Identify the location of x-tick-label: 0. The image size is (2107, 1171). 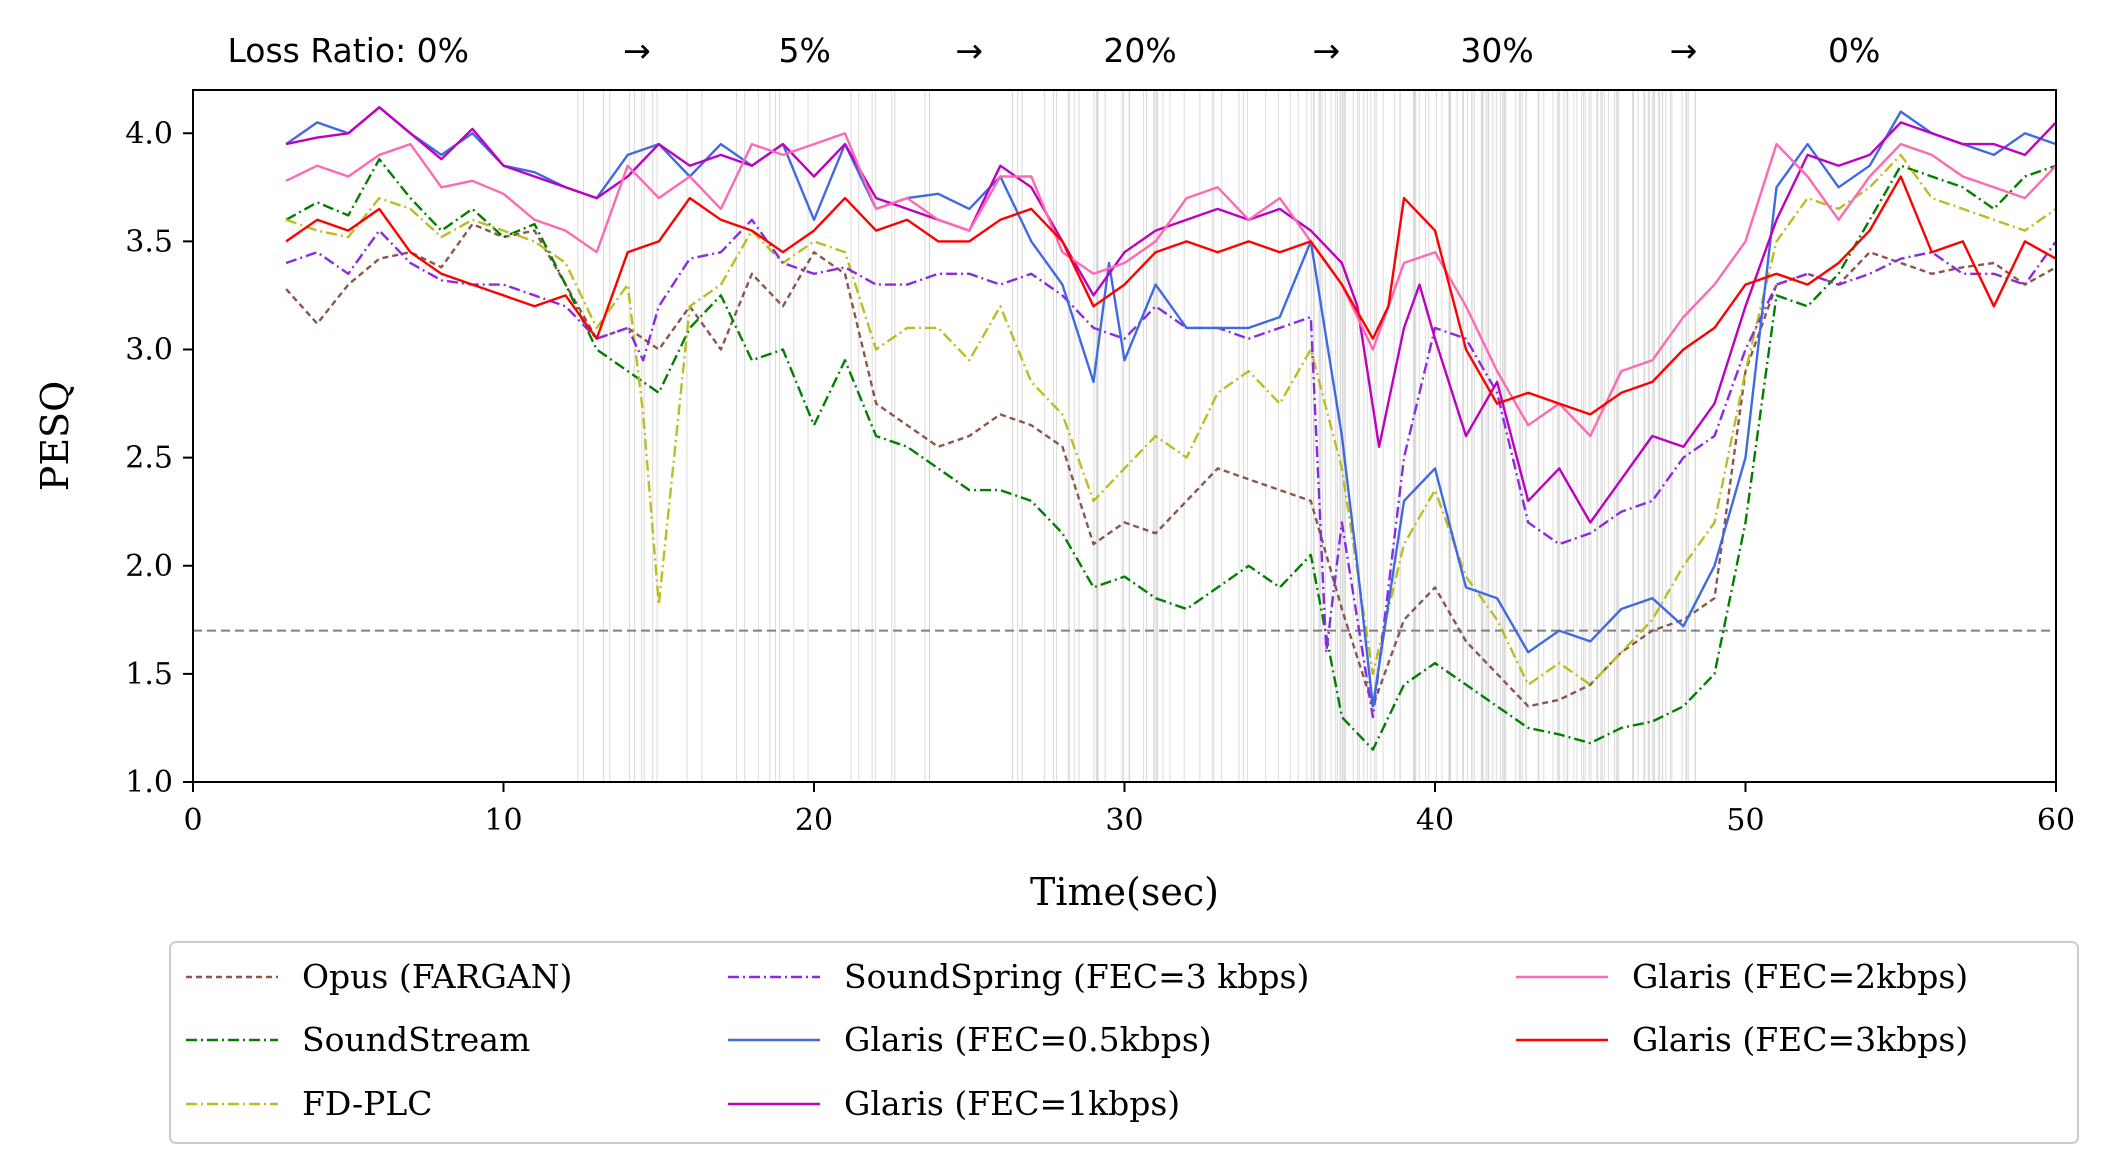
(192, 820).